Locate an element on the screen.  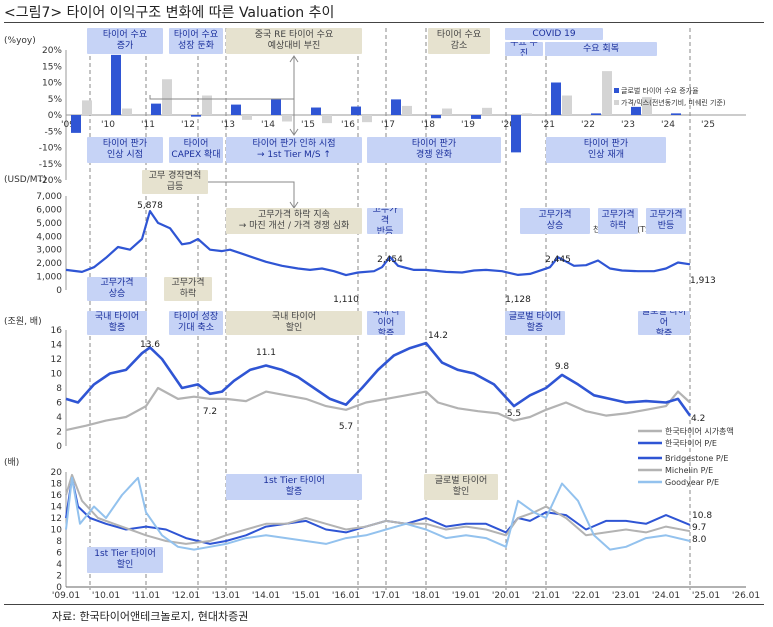
data-label: 11.1 is located at coordinates (266, 353).